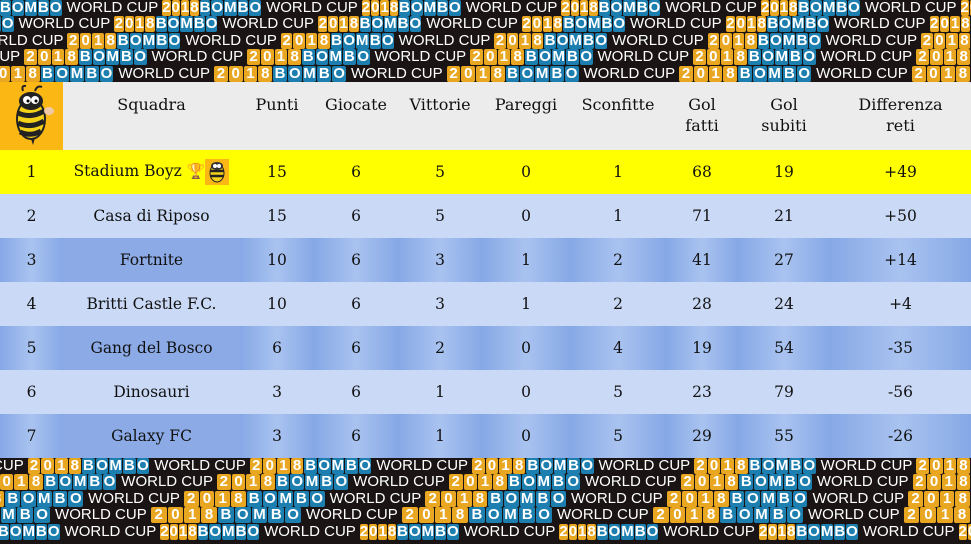  What do you see at coordinates (356, 116) in the screenshot?
I see `col-giocate: Giocate` at bounding box center [356, 116].